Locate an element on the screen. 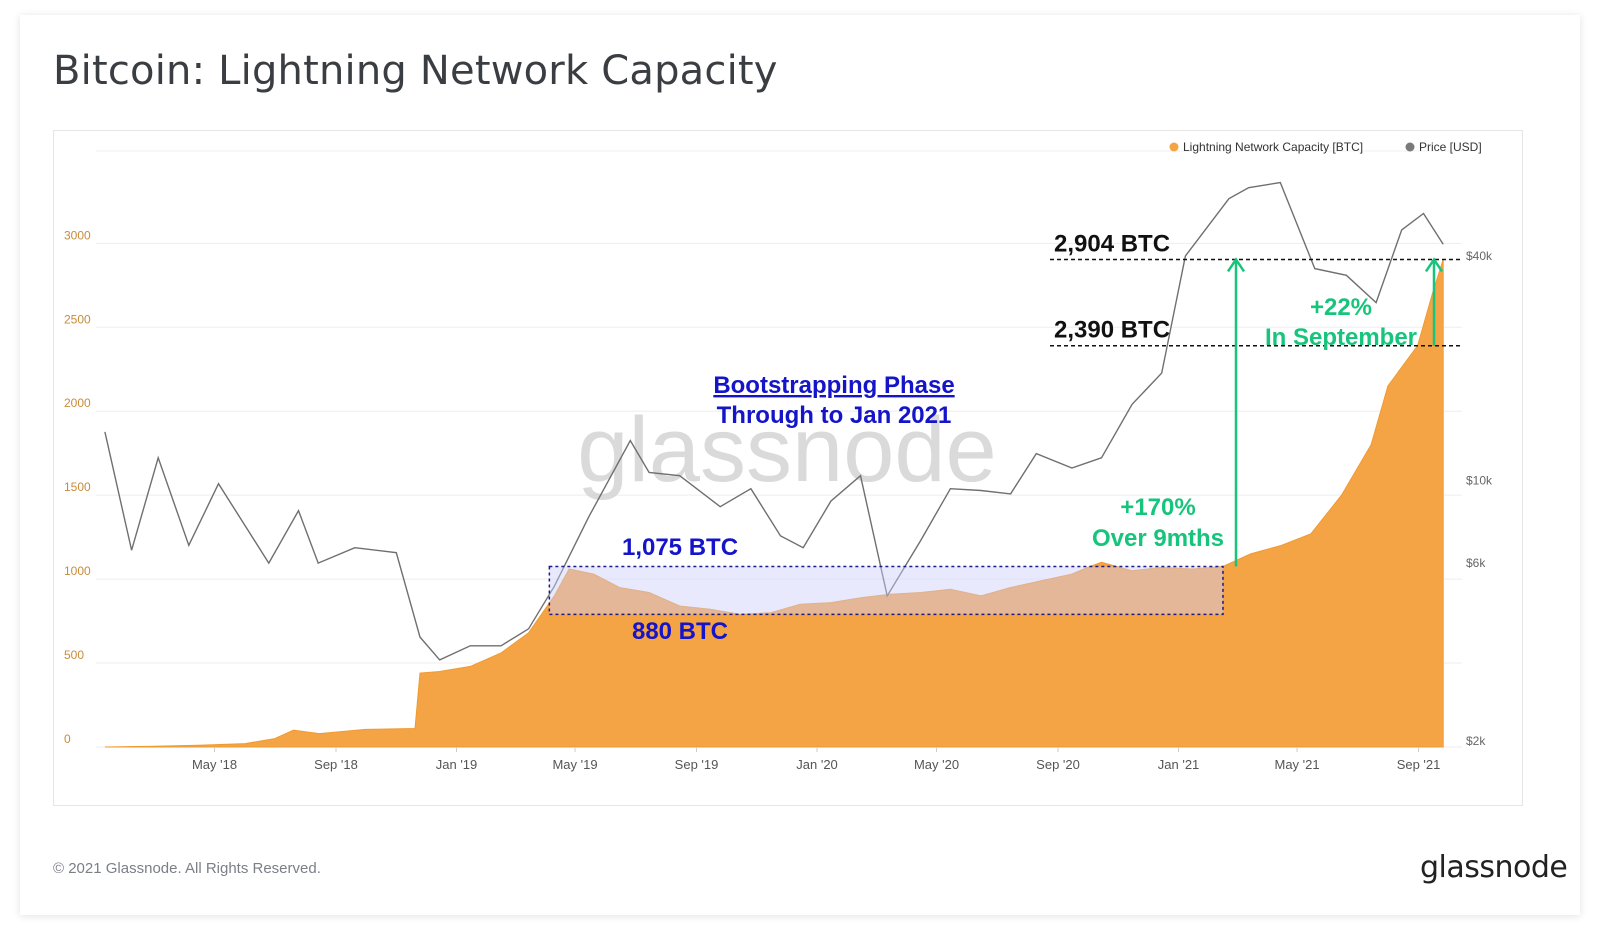 This screenshot has height=937, width=1600. x-tick-label: Sep '19 is located at coordinates (697, 764).